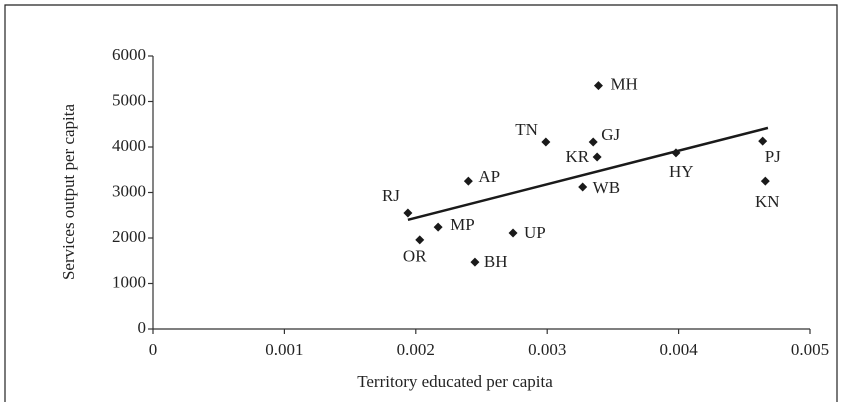 The height and width of the screenshot is (402, 842). Describe the element at coordinates (129, 54) in the screenshot. I see `y-tick-label: 6000` at that location.